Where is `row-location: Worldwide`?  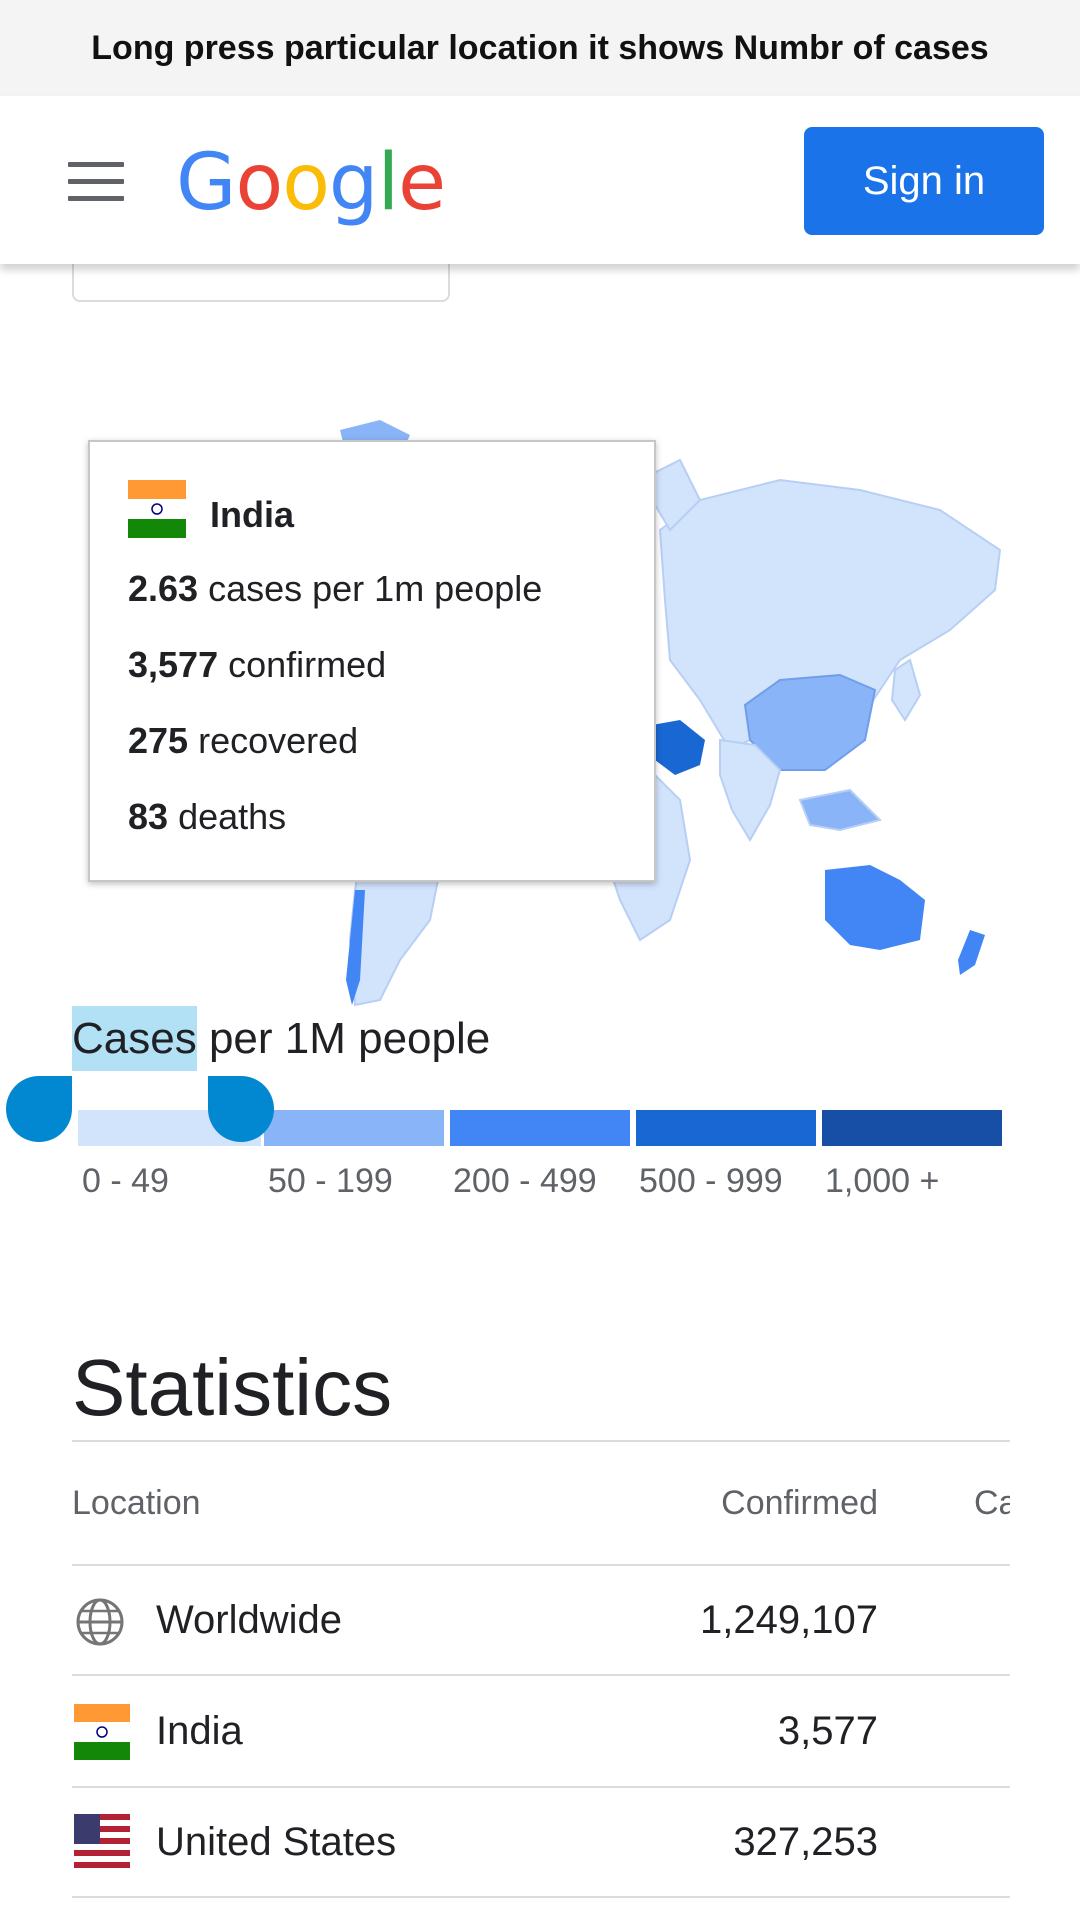 row-location: Worldwide is located at coordinates (249, 1620).